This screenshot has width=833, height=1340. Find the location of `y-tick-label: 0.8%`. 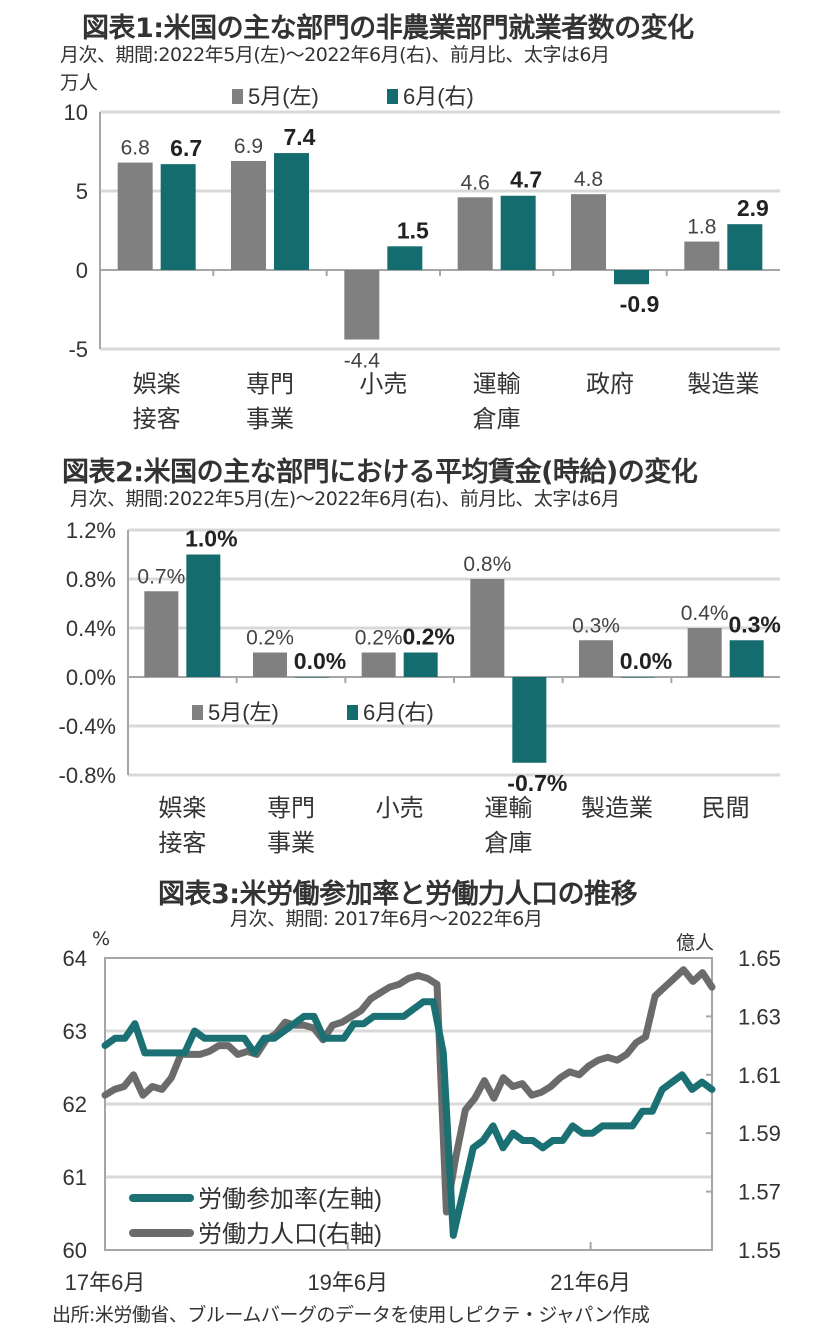

y-tick-label: 0.8% is located at coordinates (91, 579).